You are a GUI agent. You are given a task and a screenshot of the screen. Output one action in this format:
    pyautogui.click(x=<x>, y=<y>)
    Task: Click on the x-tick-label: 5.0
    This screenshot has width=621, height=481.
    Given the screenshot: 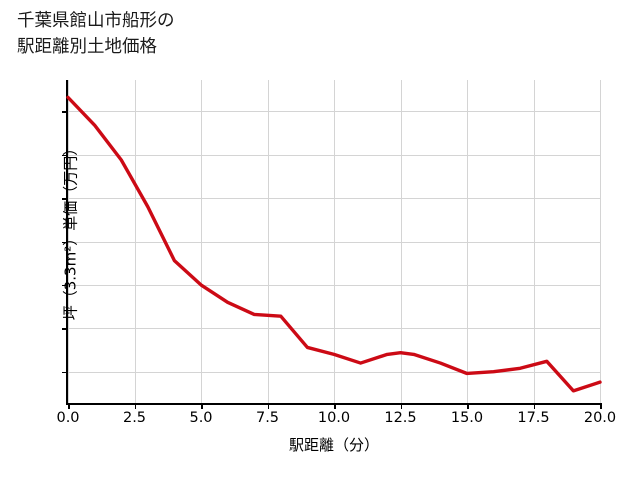 What is the action you would take?
    pyautogui.click(x=201, y=418)
    